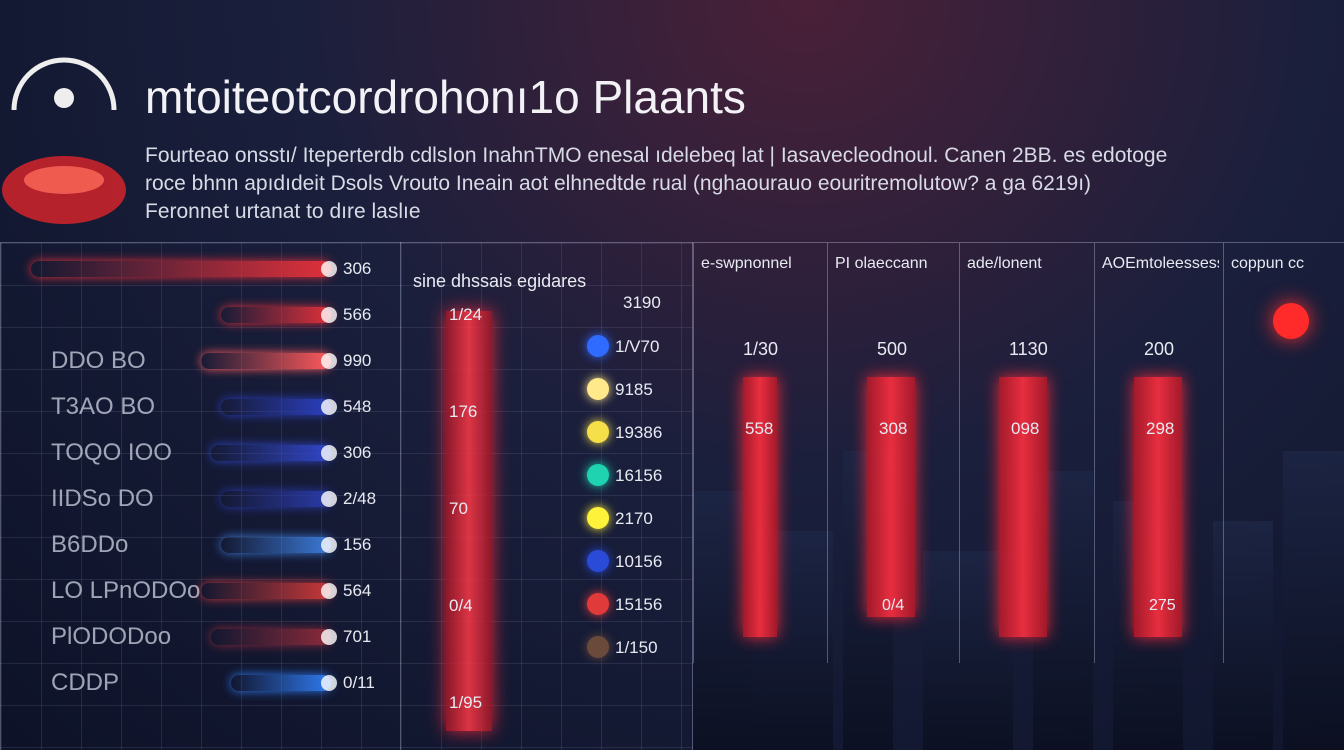  Describe the element at coordinates (466, 702) in the screenshot. I see `column-label: 1/95` at that location.